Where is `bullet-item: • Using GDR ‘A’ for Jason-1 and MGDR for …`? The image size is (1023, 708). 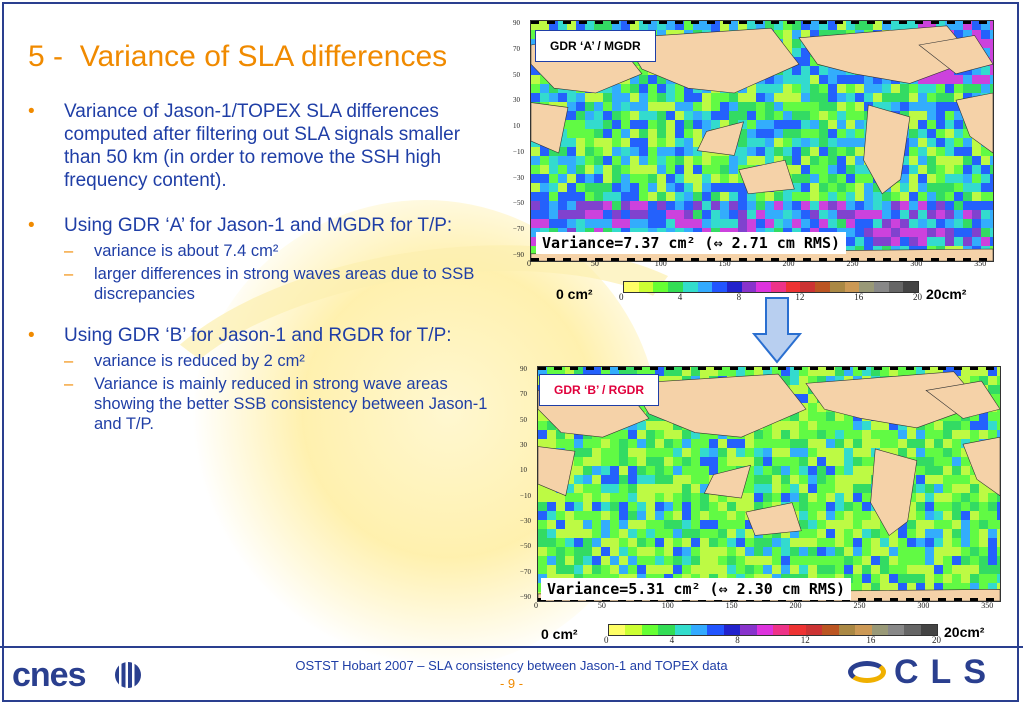 bullet-item: • Using GDR ‘A’ for Jason-1 and MGDR for … is located at coordinates (263, 225).